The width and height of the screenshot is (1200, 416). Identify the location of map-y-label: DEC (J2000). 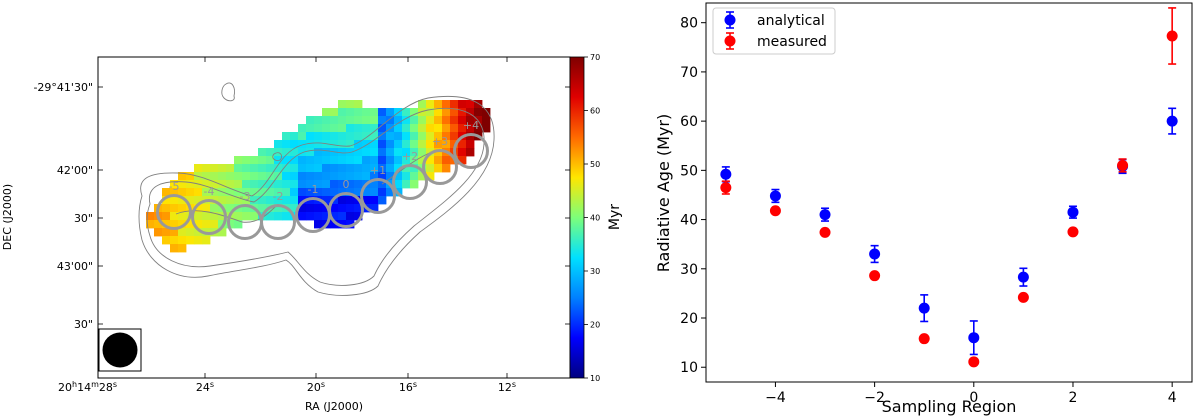
(7, 217).